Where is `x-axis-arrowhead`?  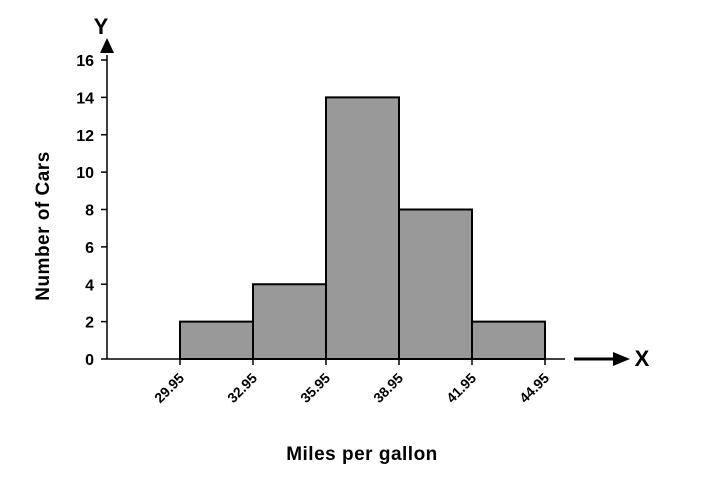 x-axis-arrowhead is located at coordinates (621, 359).